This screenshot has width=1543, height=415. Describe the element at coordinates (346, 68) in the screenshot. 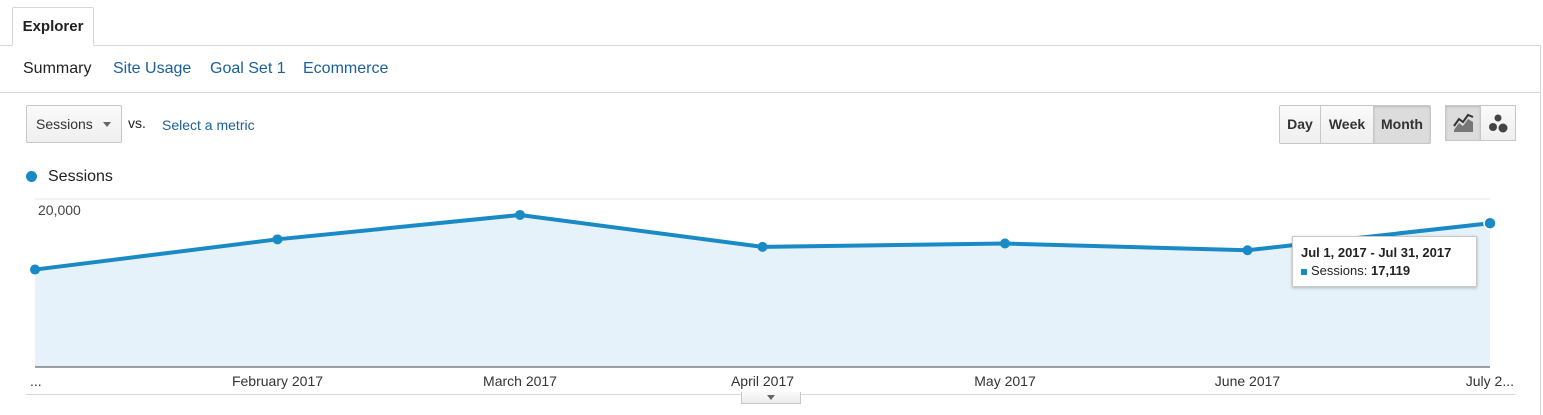

I see `subnav-ecommerce: Ecommerce` at that location.